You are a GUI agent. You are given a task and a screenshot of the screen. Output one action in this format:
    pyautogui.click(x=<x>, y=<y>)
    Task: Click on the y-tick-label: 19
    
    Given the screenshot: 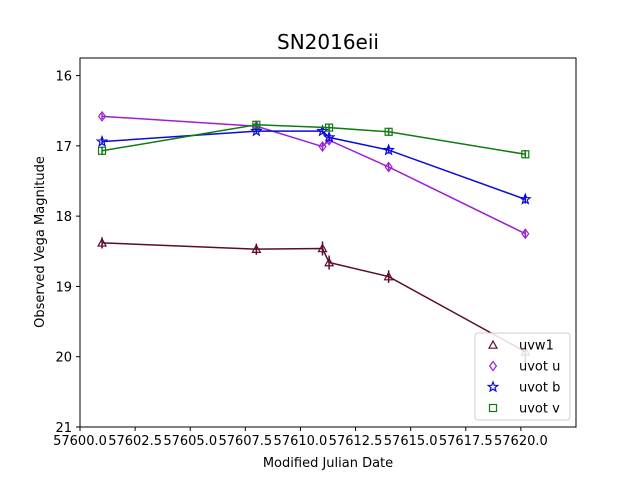 What is the action you would take?
    pyautogui.click(x=63, y=287)
    